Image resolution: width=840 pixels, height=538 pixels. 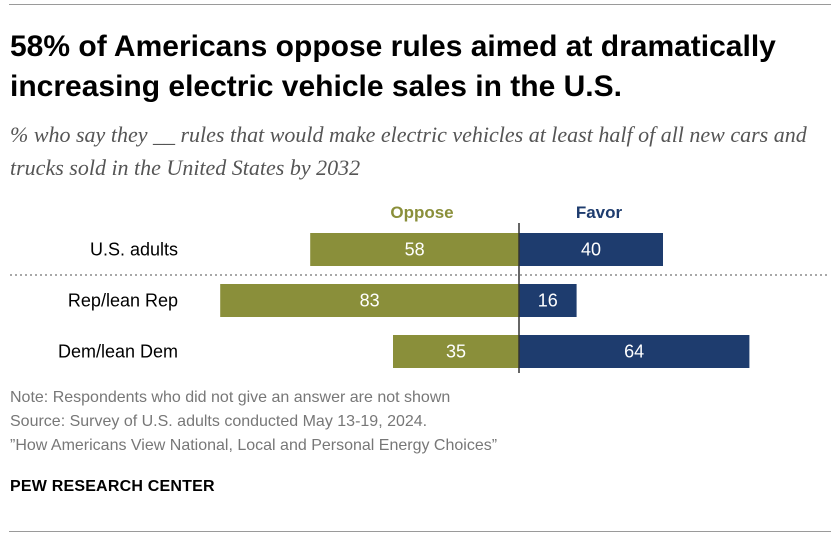 I want to click on value-label-oppose: 58, so click(x=415, y=250).